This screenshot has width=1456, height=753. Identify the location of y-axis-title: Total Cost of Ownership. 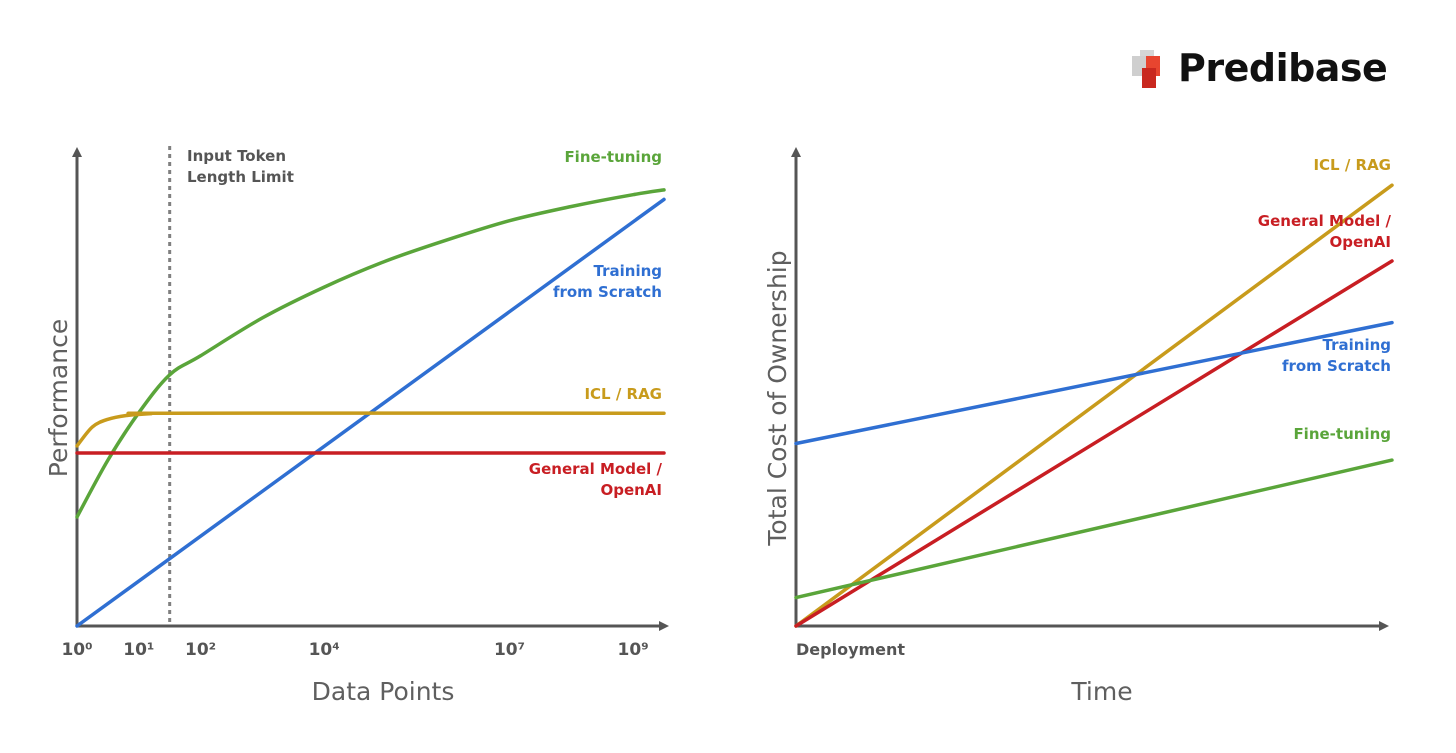
(777, 398).